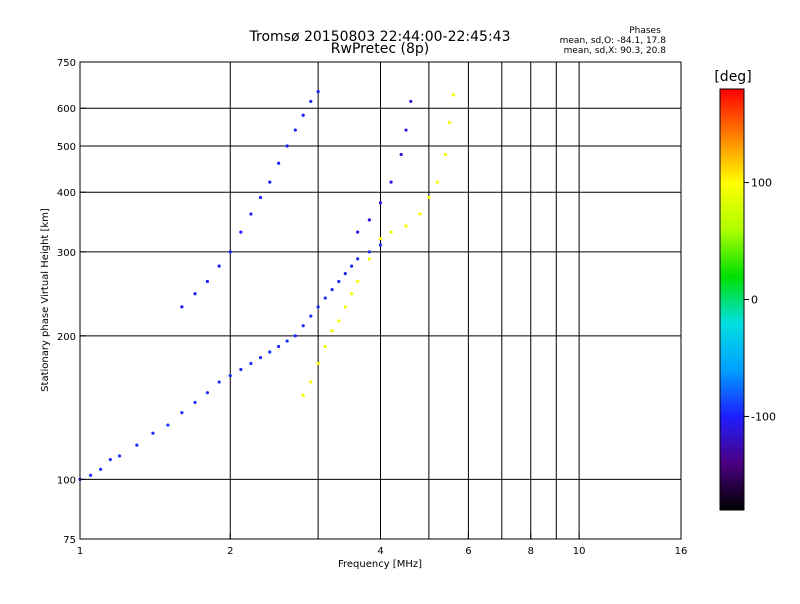 The width and height of the screenshot is (800, 604). What do you see at coordinates (71, 302) in the screenshot?
I see `y-axis-ticks: 75 100 200 300 400 500 600 750` at bounding box center [71, 302].